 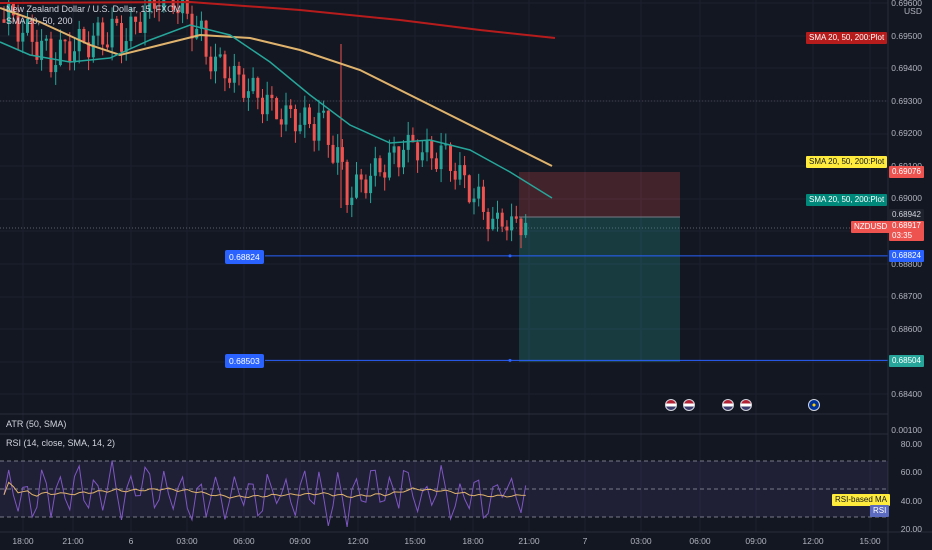 I want to click on order-line-button: 0.68503, so click(x=244, y=361).